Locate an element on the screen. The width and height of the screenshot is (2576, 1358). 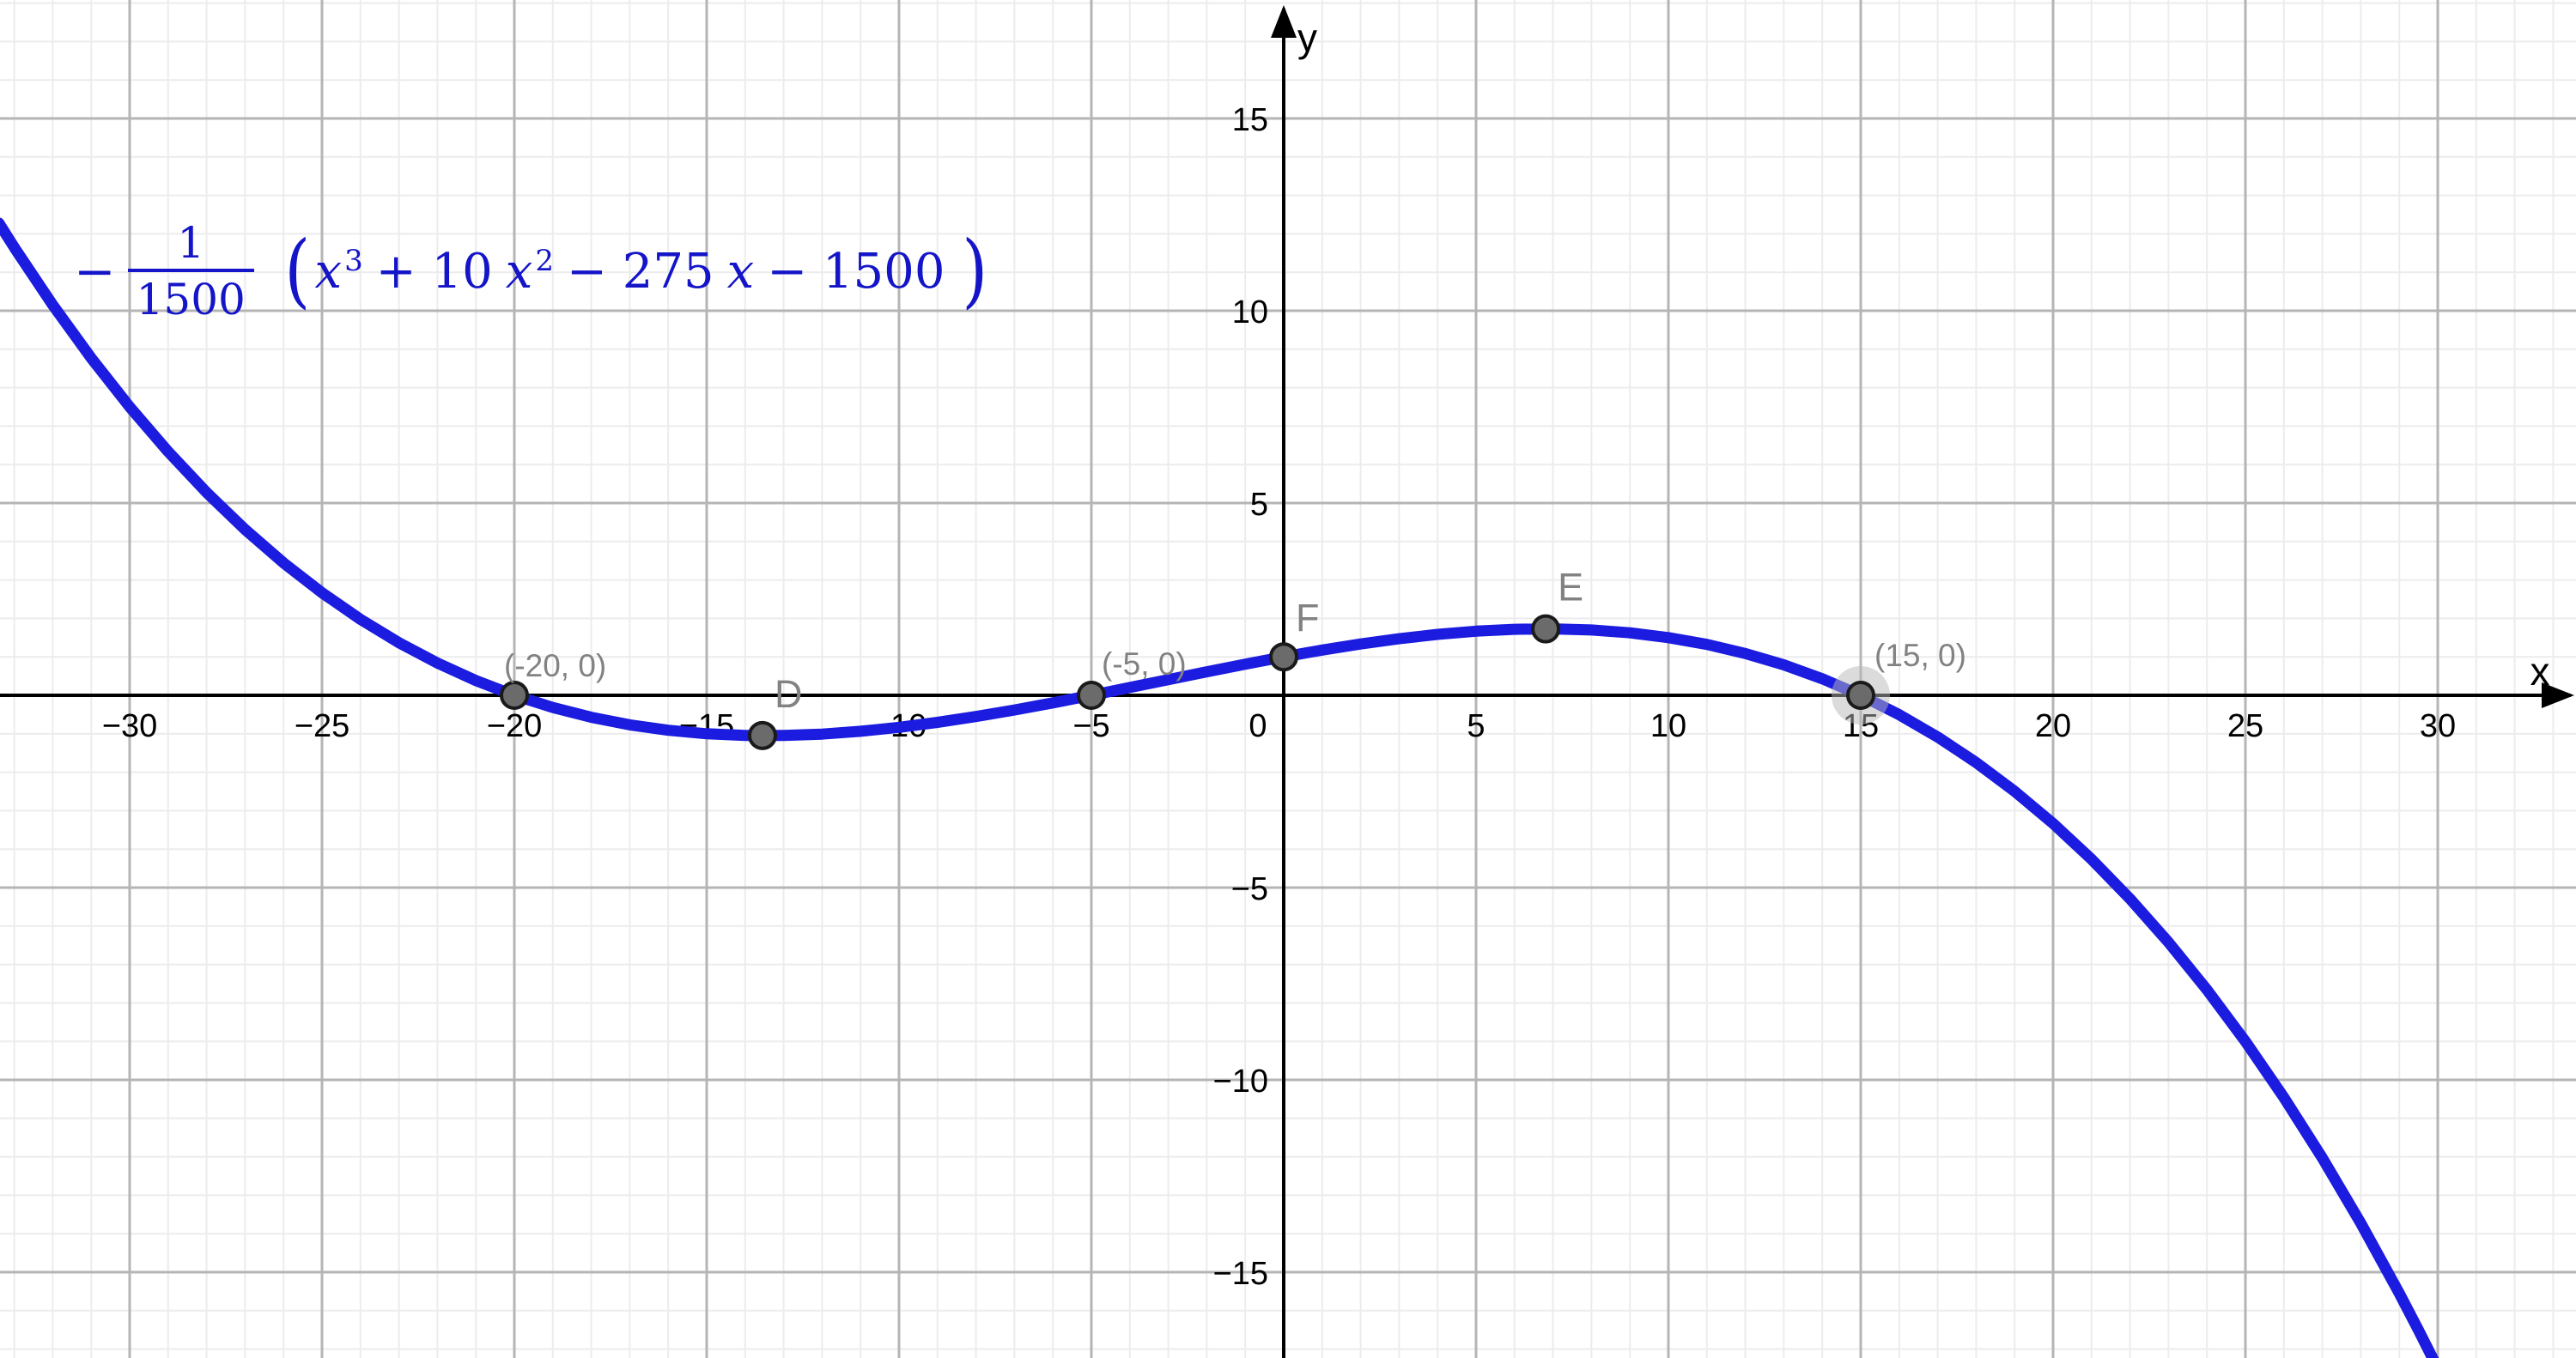
y-axis-label: y is located at coordinates (1307, 38).